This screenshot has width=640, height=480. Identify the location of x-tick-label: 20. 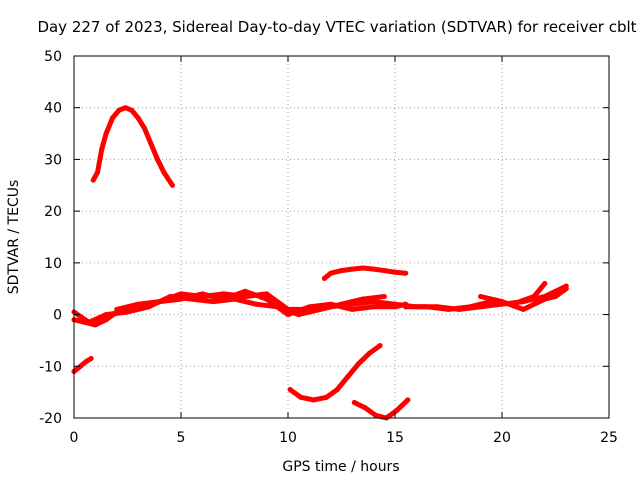
(502, 438).